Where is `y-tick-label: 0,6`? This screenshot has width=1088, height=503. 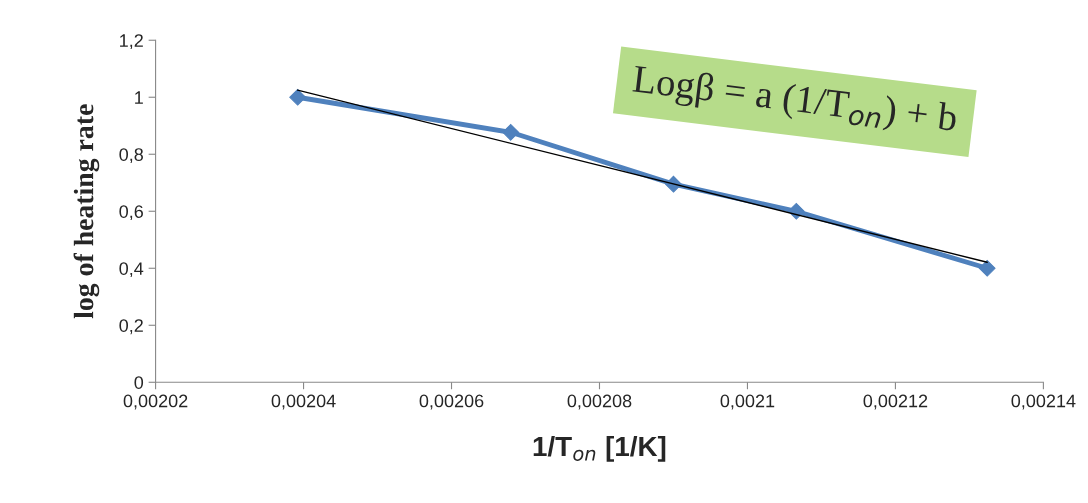
y-tick-label: 0,6 is located at coordinates (131, 213).